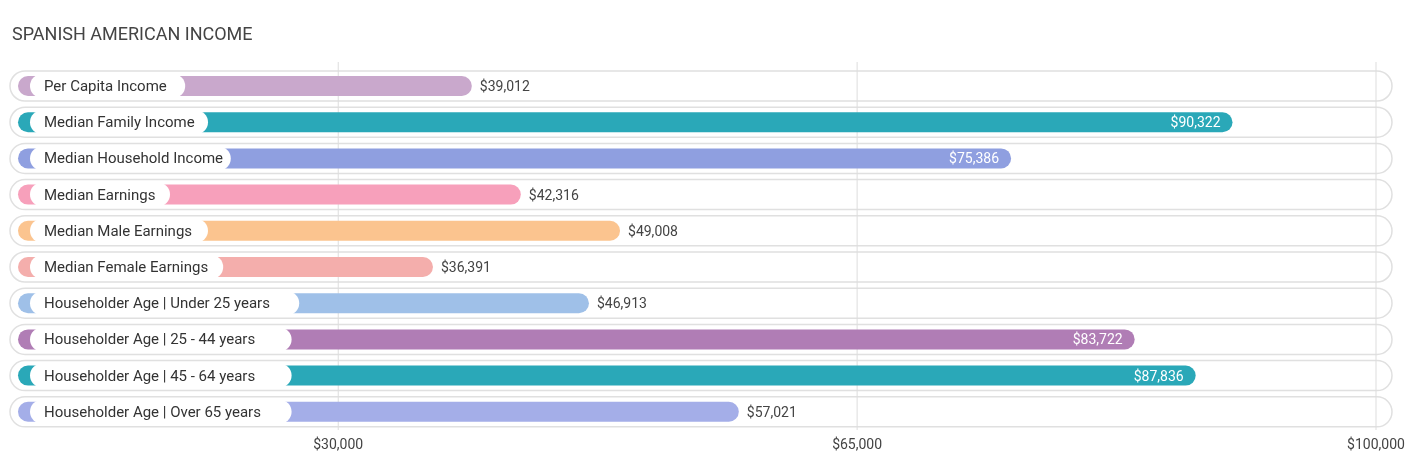 The height and width of the screenshot is (470, 1406). I want to click on x-tick-label: $65,000, so click(857, 444).